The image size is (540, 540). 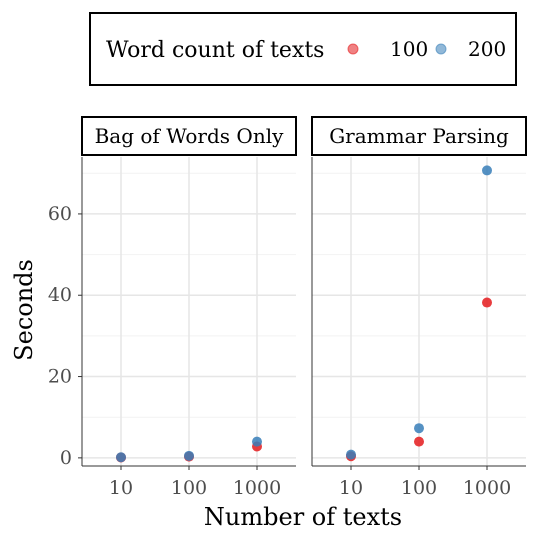 What do you see at coordinates (487, 49) in the screenshot?
I see `legend-label-200: 200` at bounding box center [487, 49].